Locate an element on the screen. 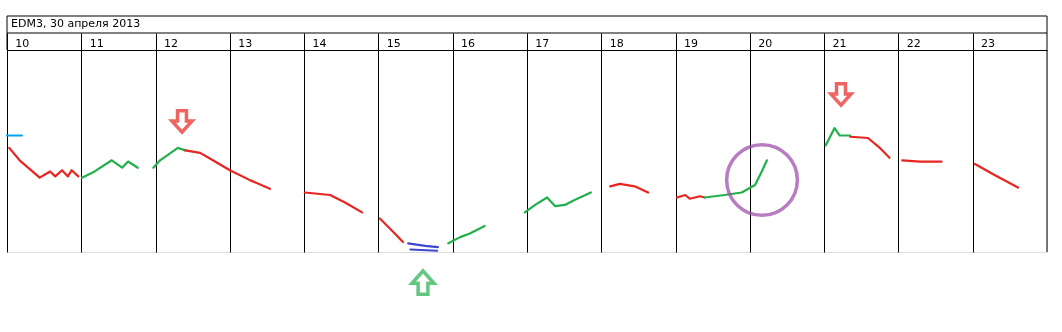 Image resolution: width=1062 pixels, height=332 pixels. x-tick-label: 16 is located at coordinates (468, 43).